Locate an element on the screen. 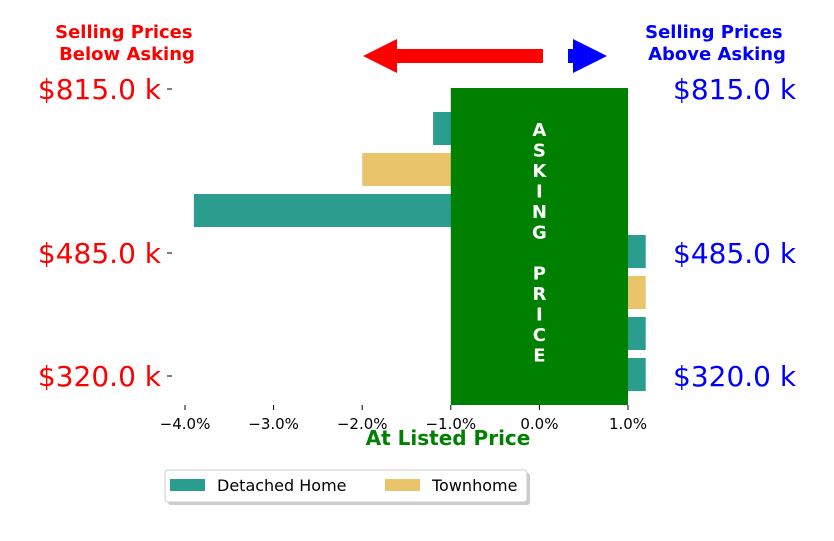 This screenshot has height=541, width=834. left-header-line-2: Below Asking is located at coordinates (127, 54).